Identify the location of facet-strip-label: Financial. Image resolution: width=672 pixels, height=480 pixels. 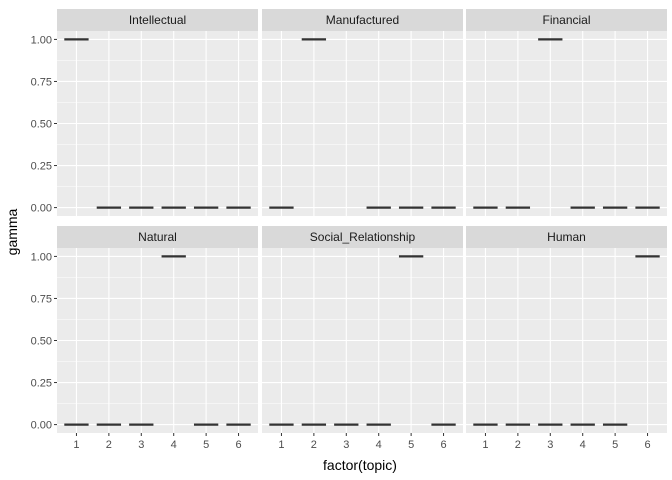
(566, 20).